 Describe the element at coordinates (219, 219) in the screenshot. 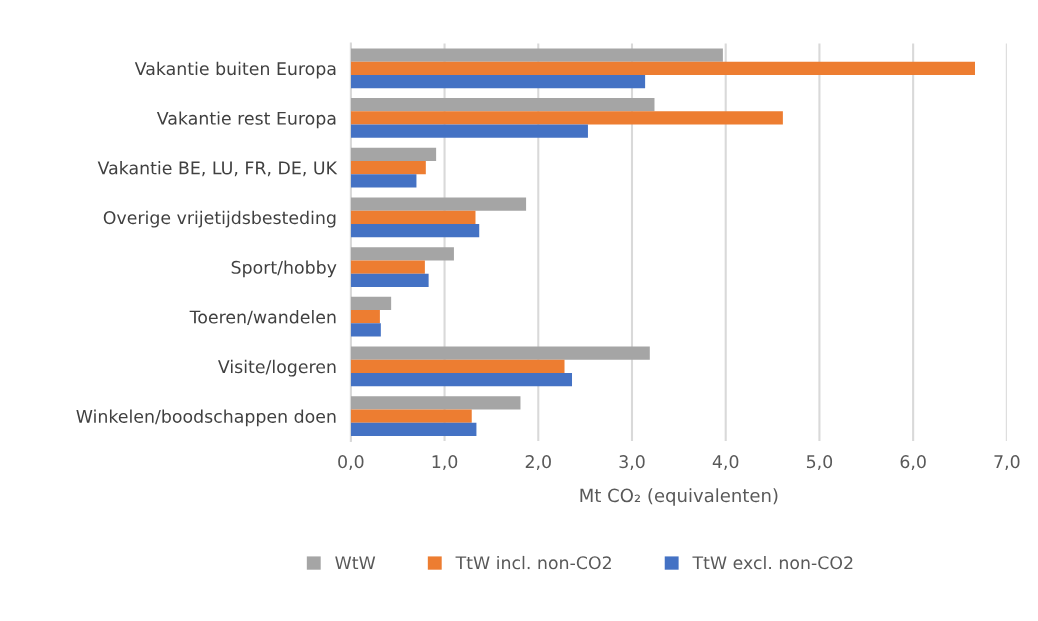

I see `y-tick-label: Overige vrijetijdsbesteding` at that location.